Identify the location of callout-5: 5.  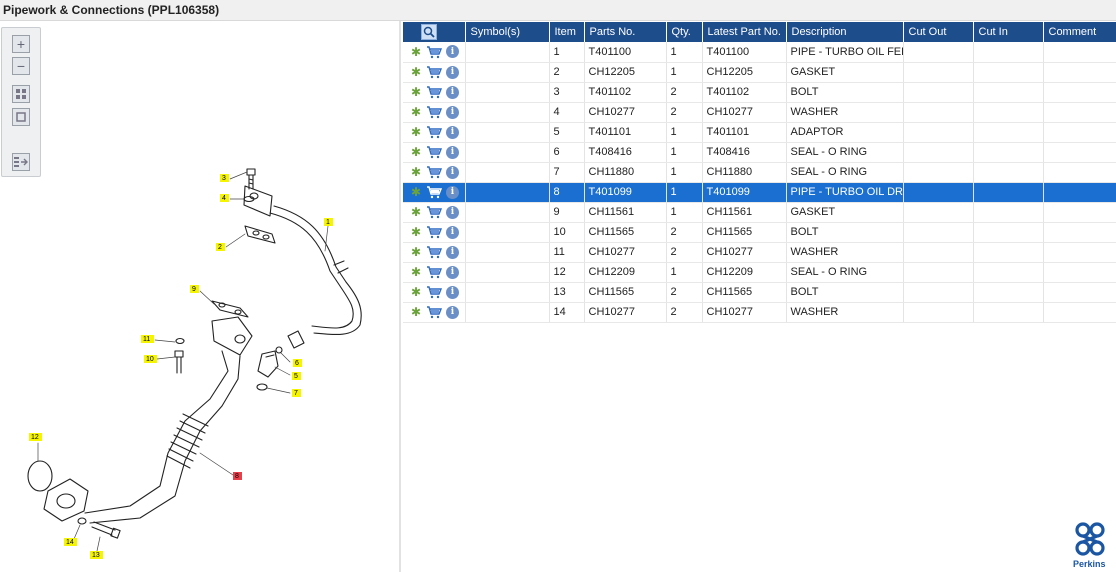
(296, 376).